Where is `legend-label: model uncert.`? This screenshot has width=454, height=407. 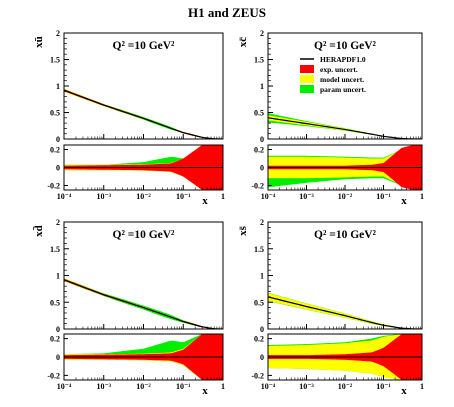
legend-label: model uncert. is located at coordinates (342, 79).